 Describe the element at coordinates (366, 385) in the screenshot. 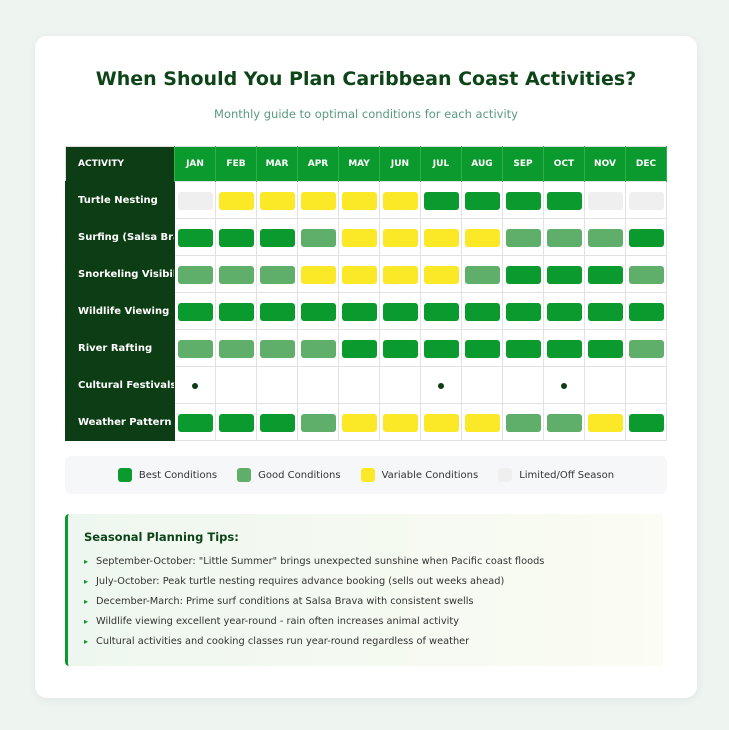

I see `activity-row: Cultural Festivals` at that location.